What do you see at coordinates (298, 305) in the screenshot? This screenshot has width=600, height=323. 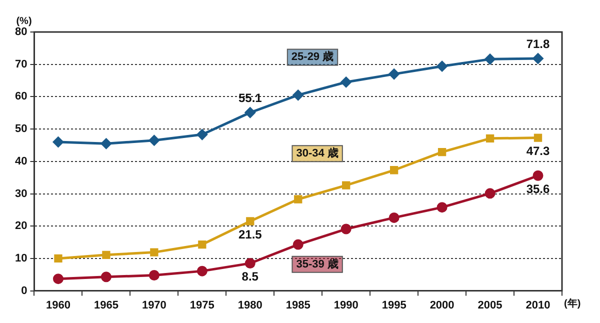 I see `x-tick-label: 1985` at bounding box center [298, 305].